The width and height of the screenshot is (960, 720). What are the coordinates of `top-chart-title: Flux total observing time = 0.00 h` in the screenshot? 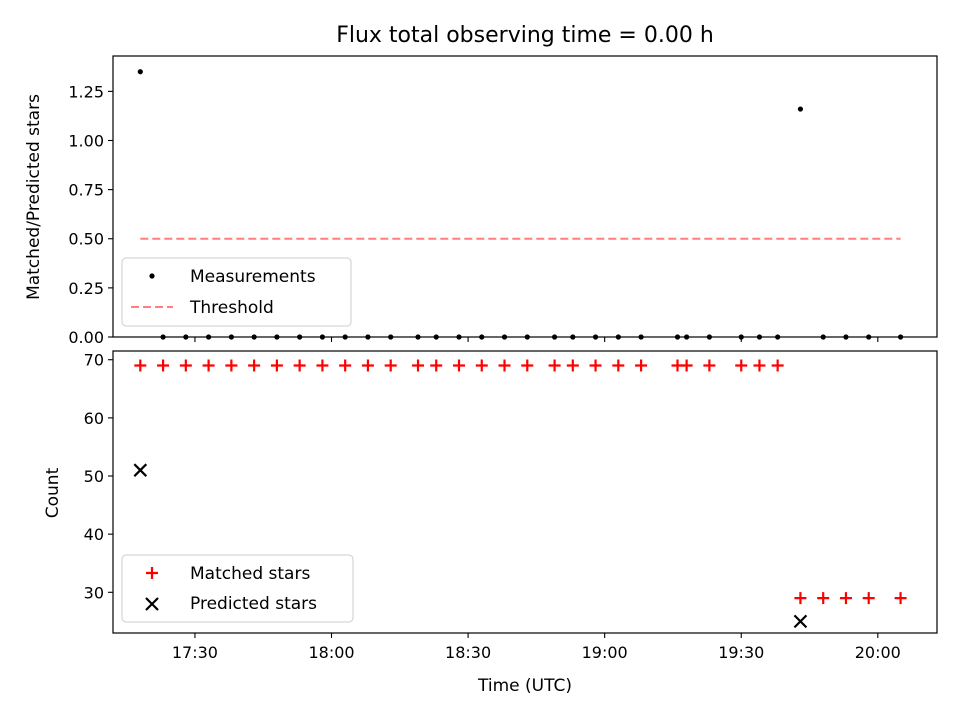 It's located at (525, 35).